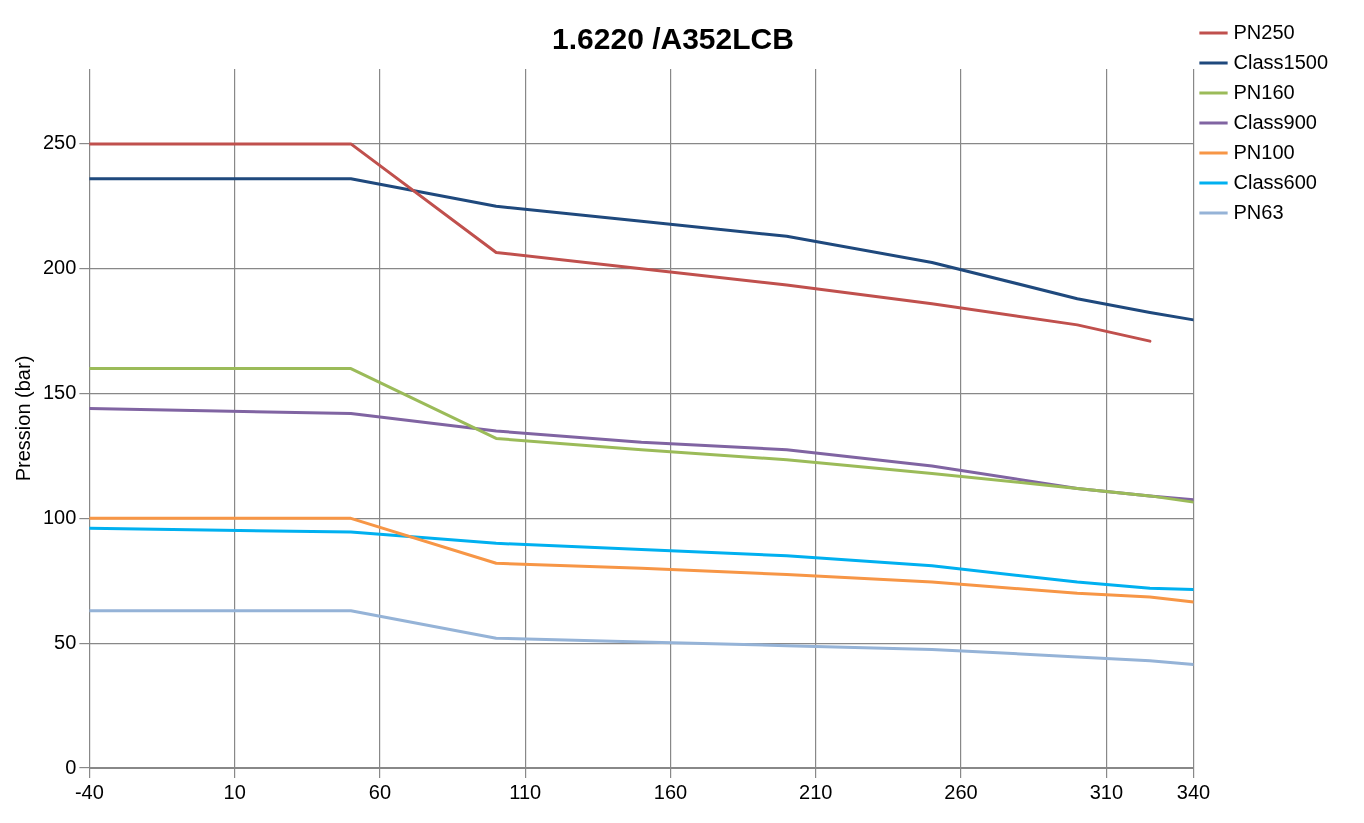 The width and height of the screenshot is (1364, 823). I want to click on x-tick-label: 160, so click(670, 791).